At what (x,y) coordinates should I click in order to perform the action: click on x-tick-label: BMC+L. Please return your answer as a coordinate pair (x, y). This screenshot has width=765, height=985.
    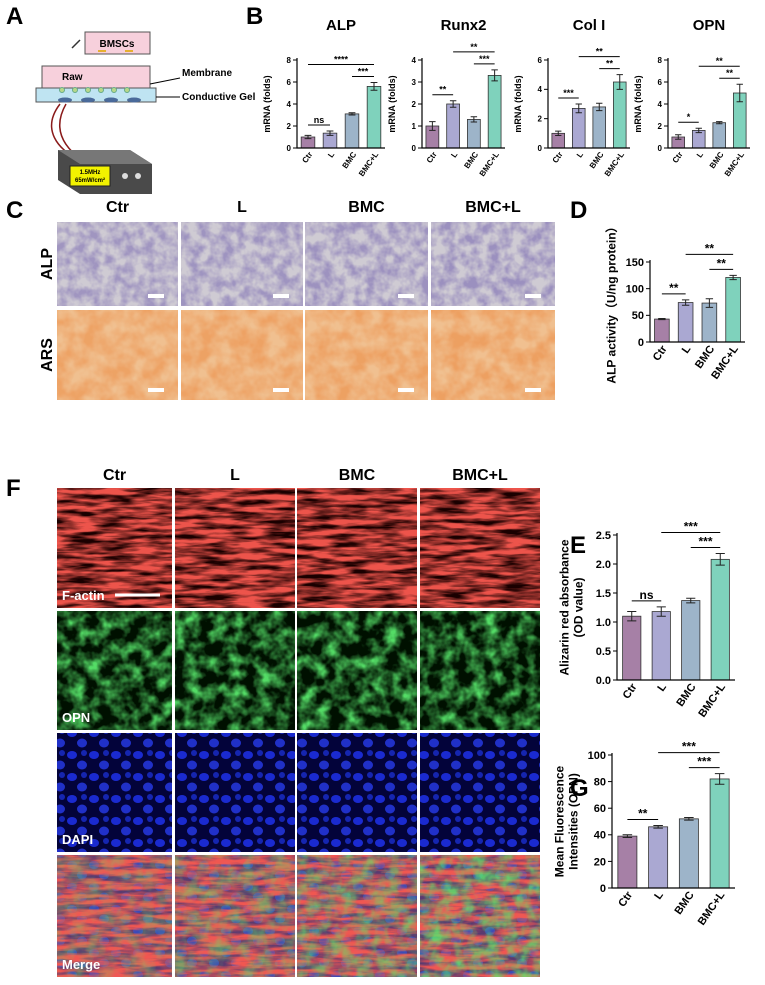
    Looking at the image, I should click on (368, 164).